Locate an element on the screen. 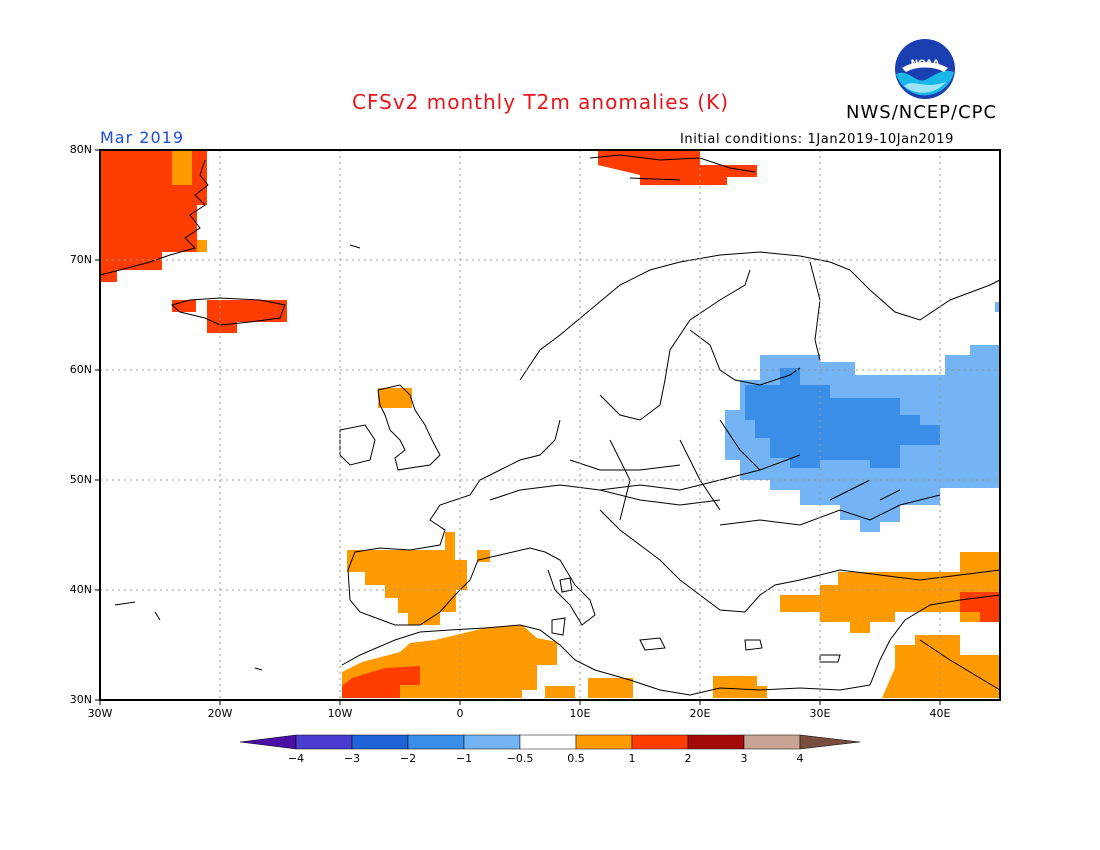  logo-text: NOAA is located at coordinates (925, 64).